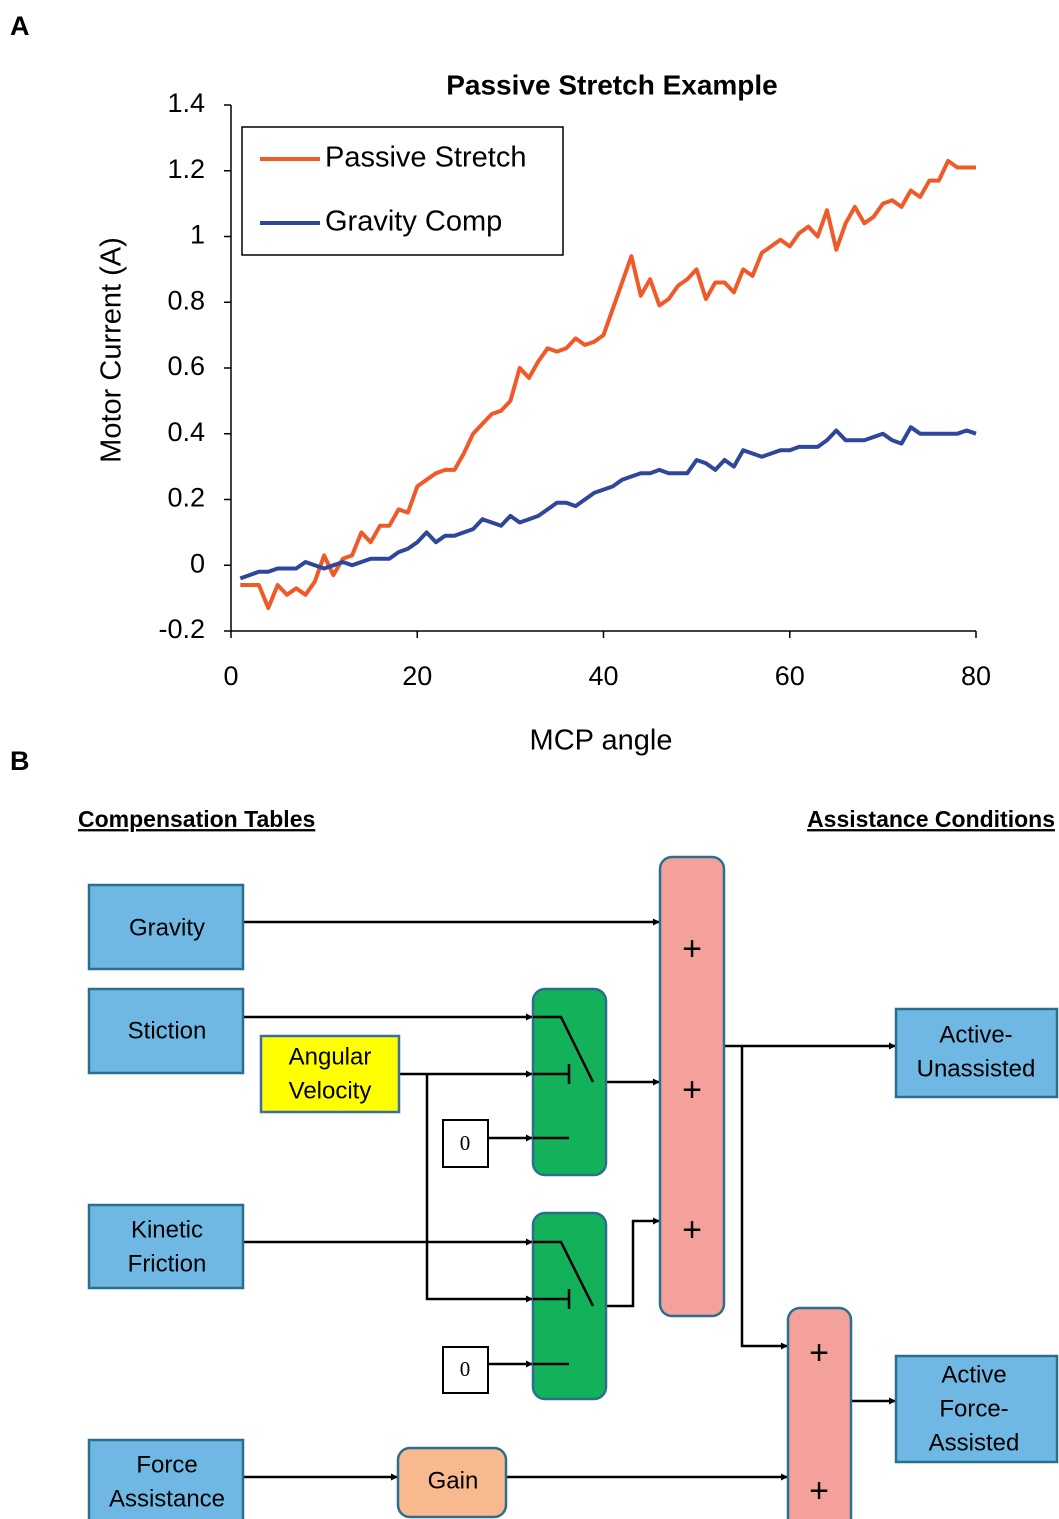 This screenshot has width=1059, height=1519. Describe the element at coordinates (402, 191) in the screenshot. I see `legend-box` at that location.